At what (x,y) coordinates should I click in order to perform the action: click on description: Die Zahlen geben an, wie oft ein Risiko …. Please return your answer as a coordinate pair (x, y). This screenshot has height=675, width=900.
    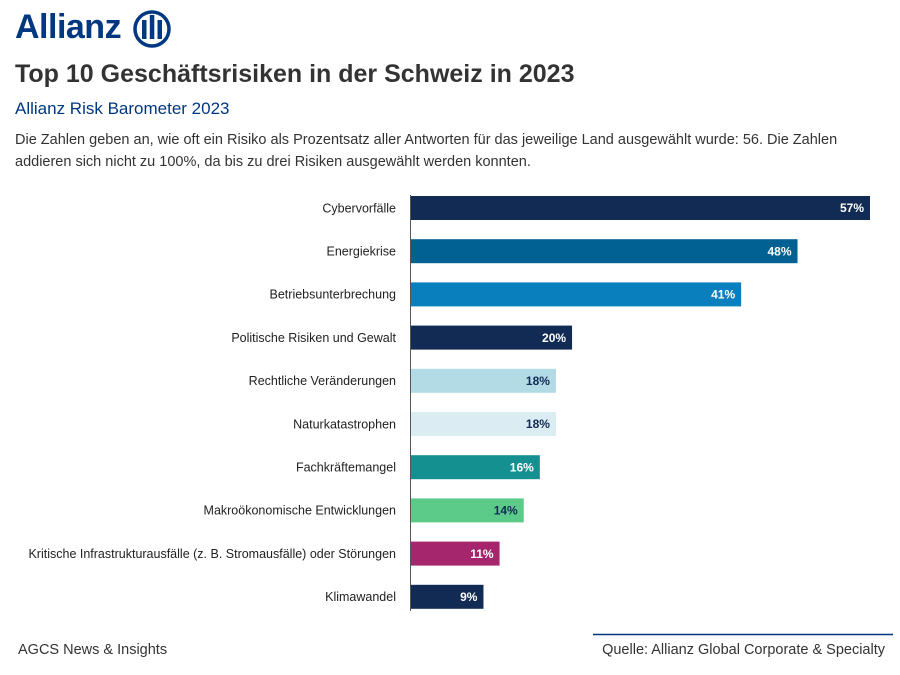
    Looking at the image, I should click on (426, 151).